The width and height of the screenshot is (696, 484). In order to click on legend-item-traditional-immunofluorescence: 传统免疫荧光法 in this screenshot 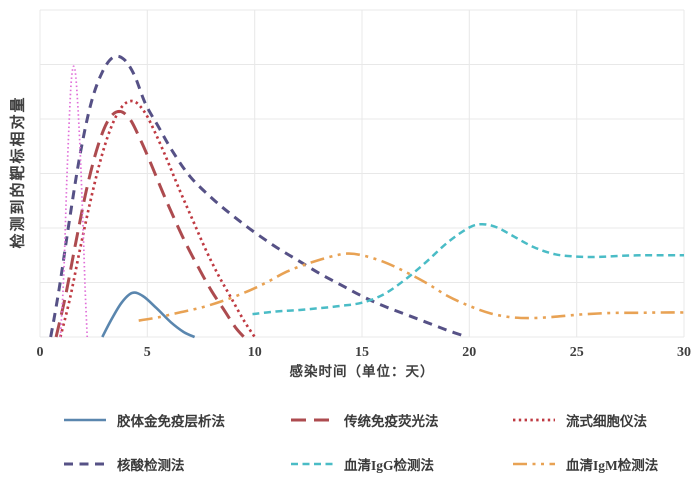, I will do `click(400, 419)`.